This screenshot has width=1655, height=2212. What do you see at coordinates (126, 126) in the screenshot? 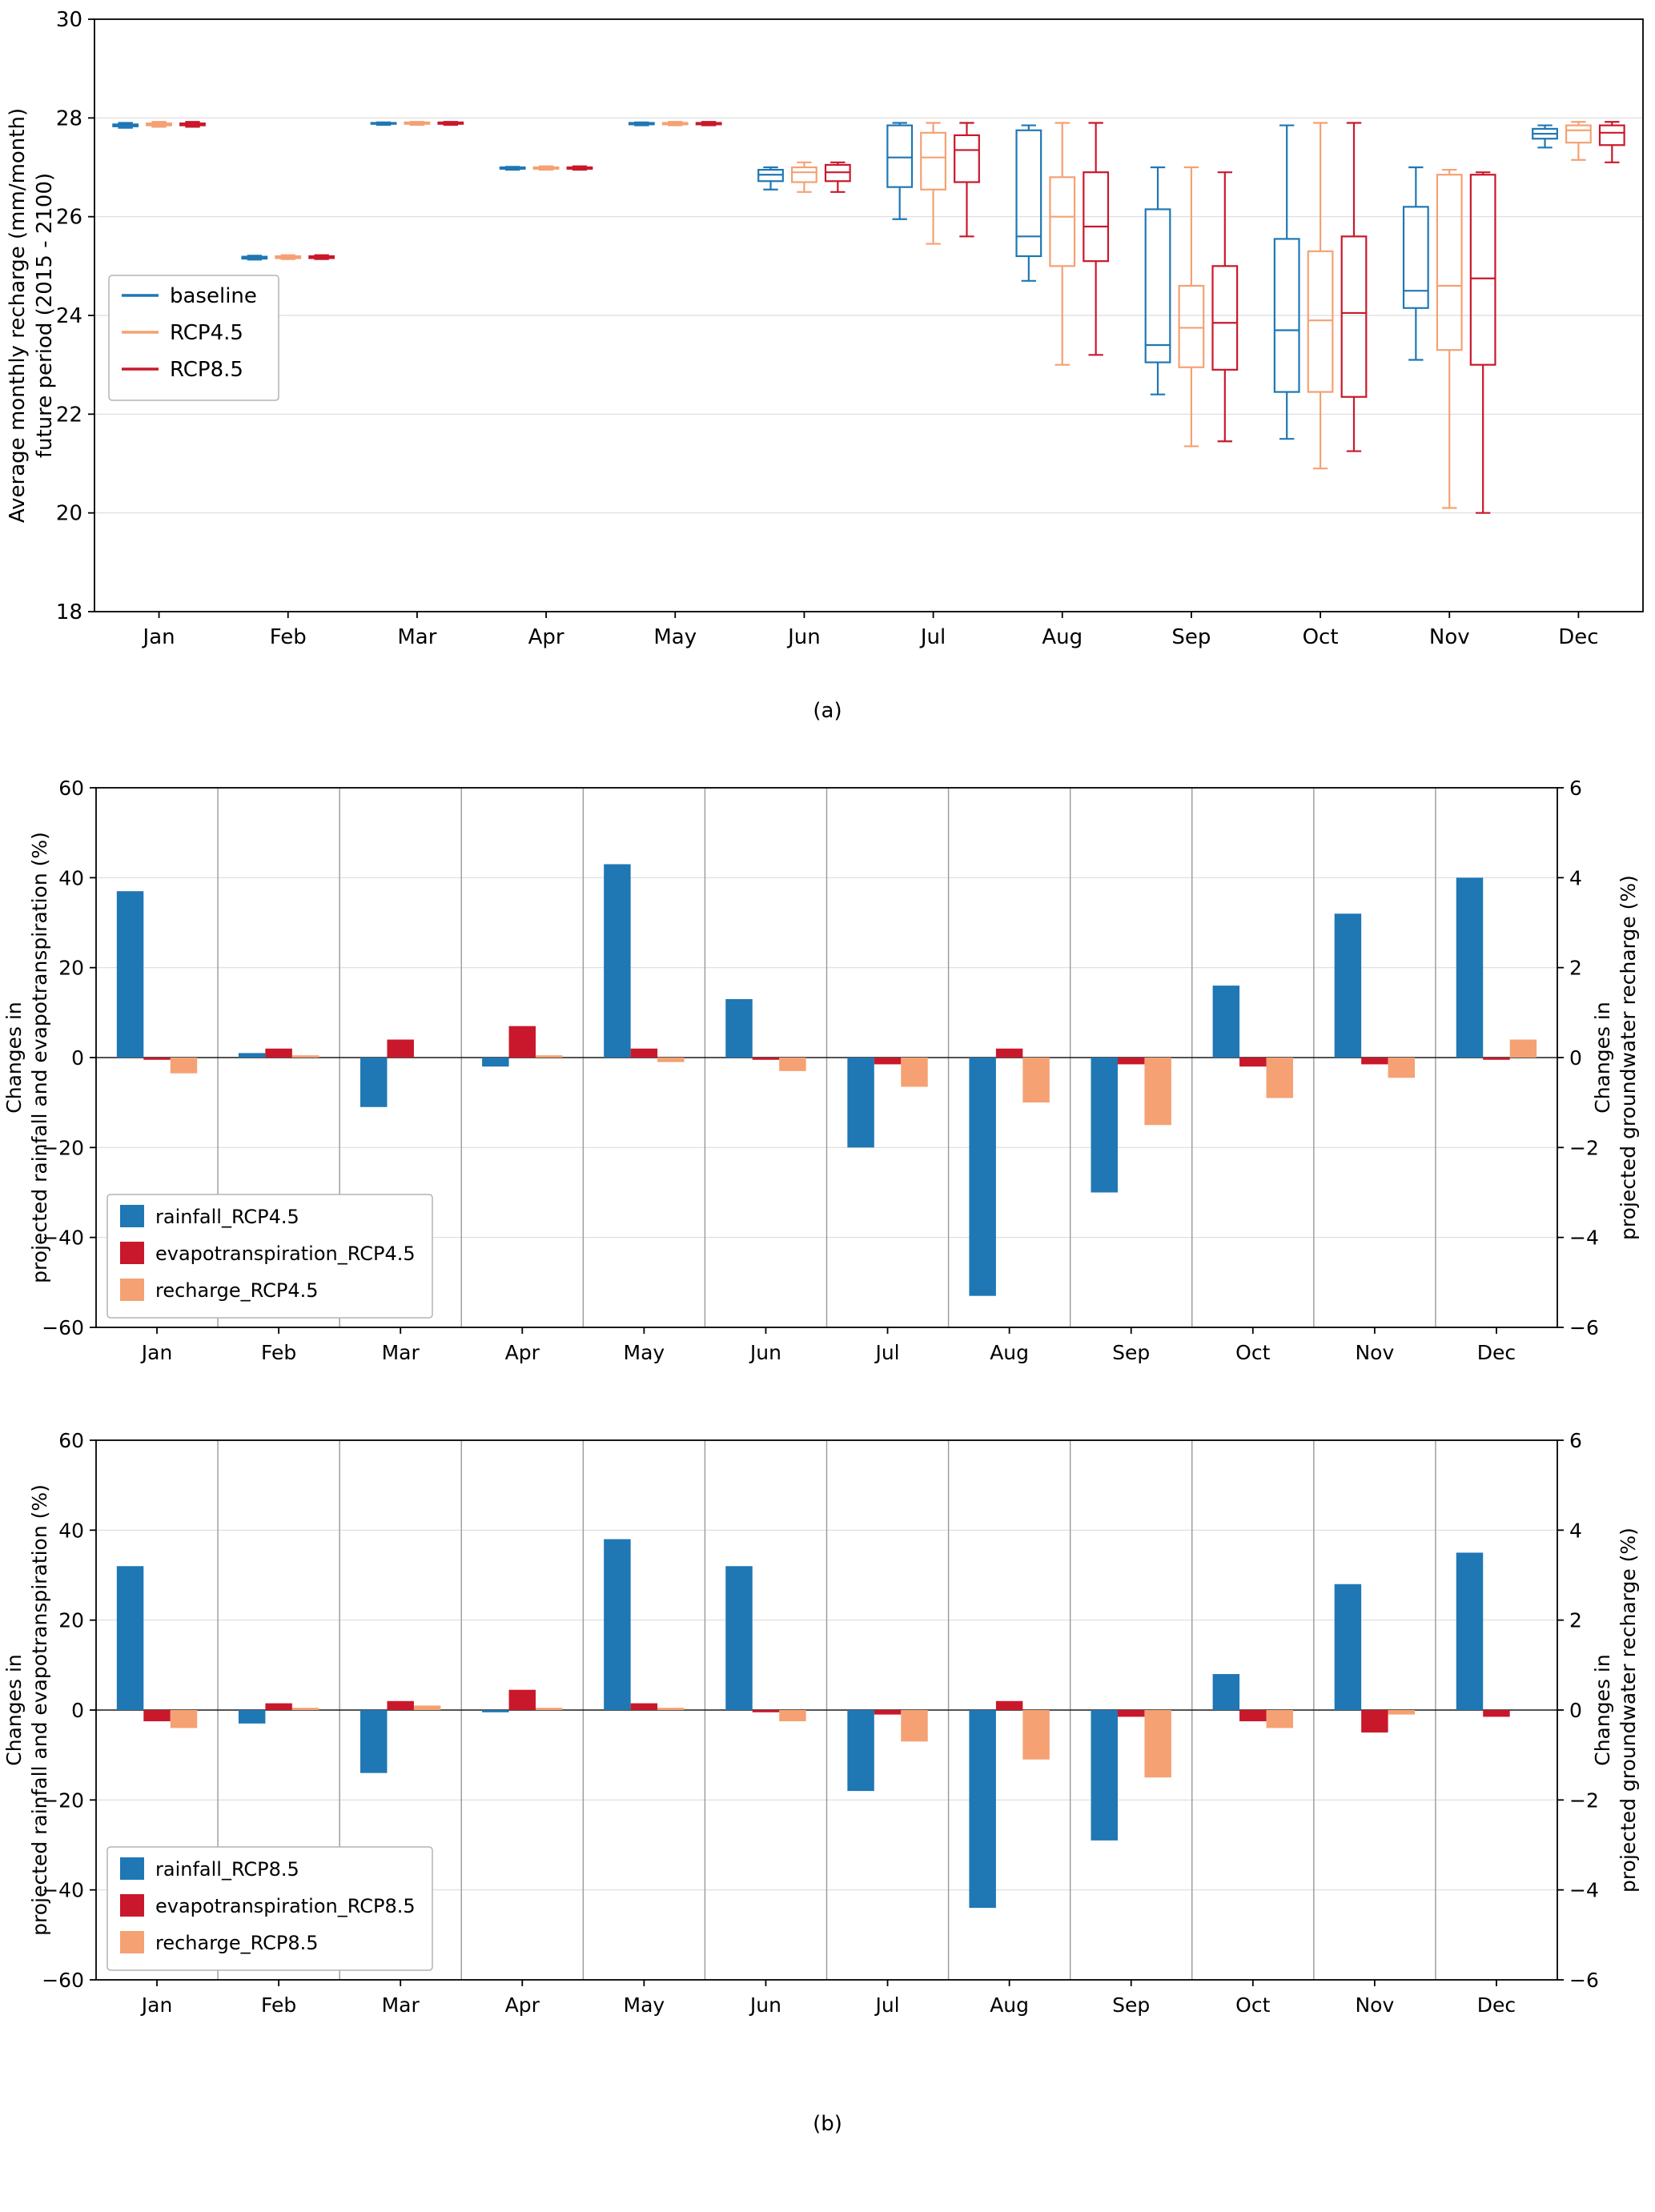
I see `baseline-box-Jan` at bounding box center [126, 126].